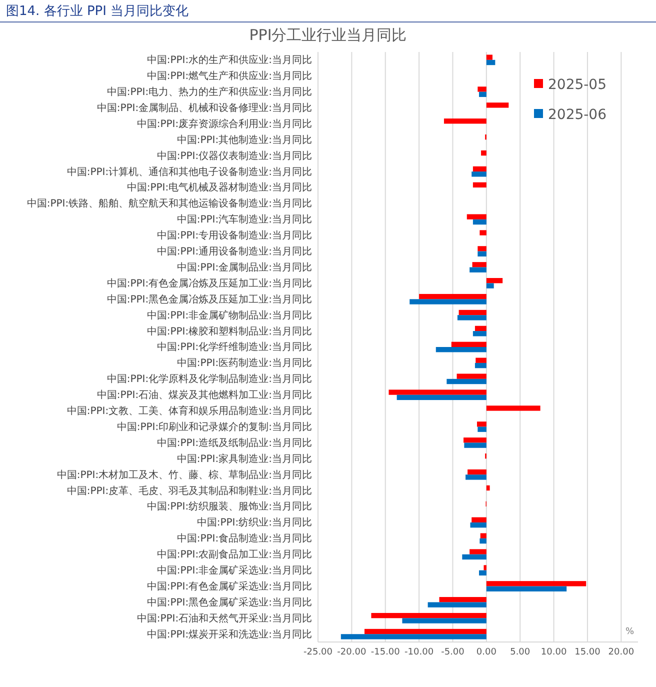  What do you see at coordinates (209, 92) in the screenshot?
I see `y-tick-label: 中国:PPI:电力、热力的生产和供应业:当月同比` at bounding box center [209, 92].